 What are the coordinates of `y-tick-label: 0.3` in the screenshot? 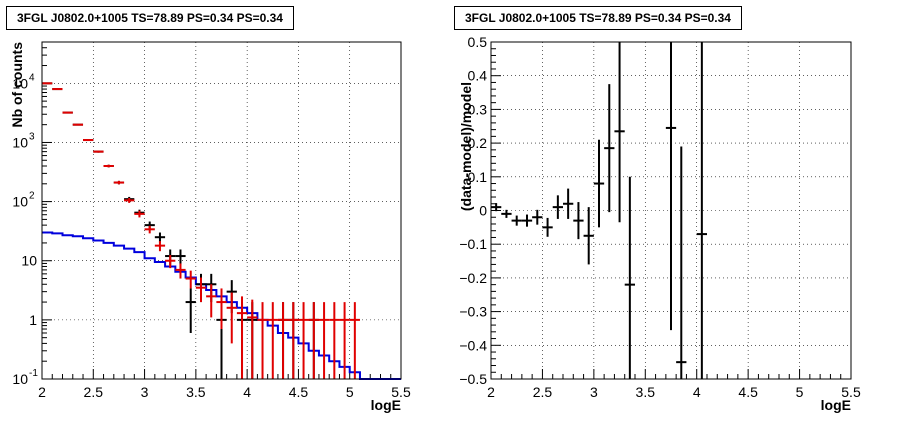 It's located at (478, 109).